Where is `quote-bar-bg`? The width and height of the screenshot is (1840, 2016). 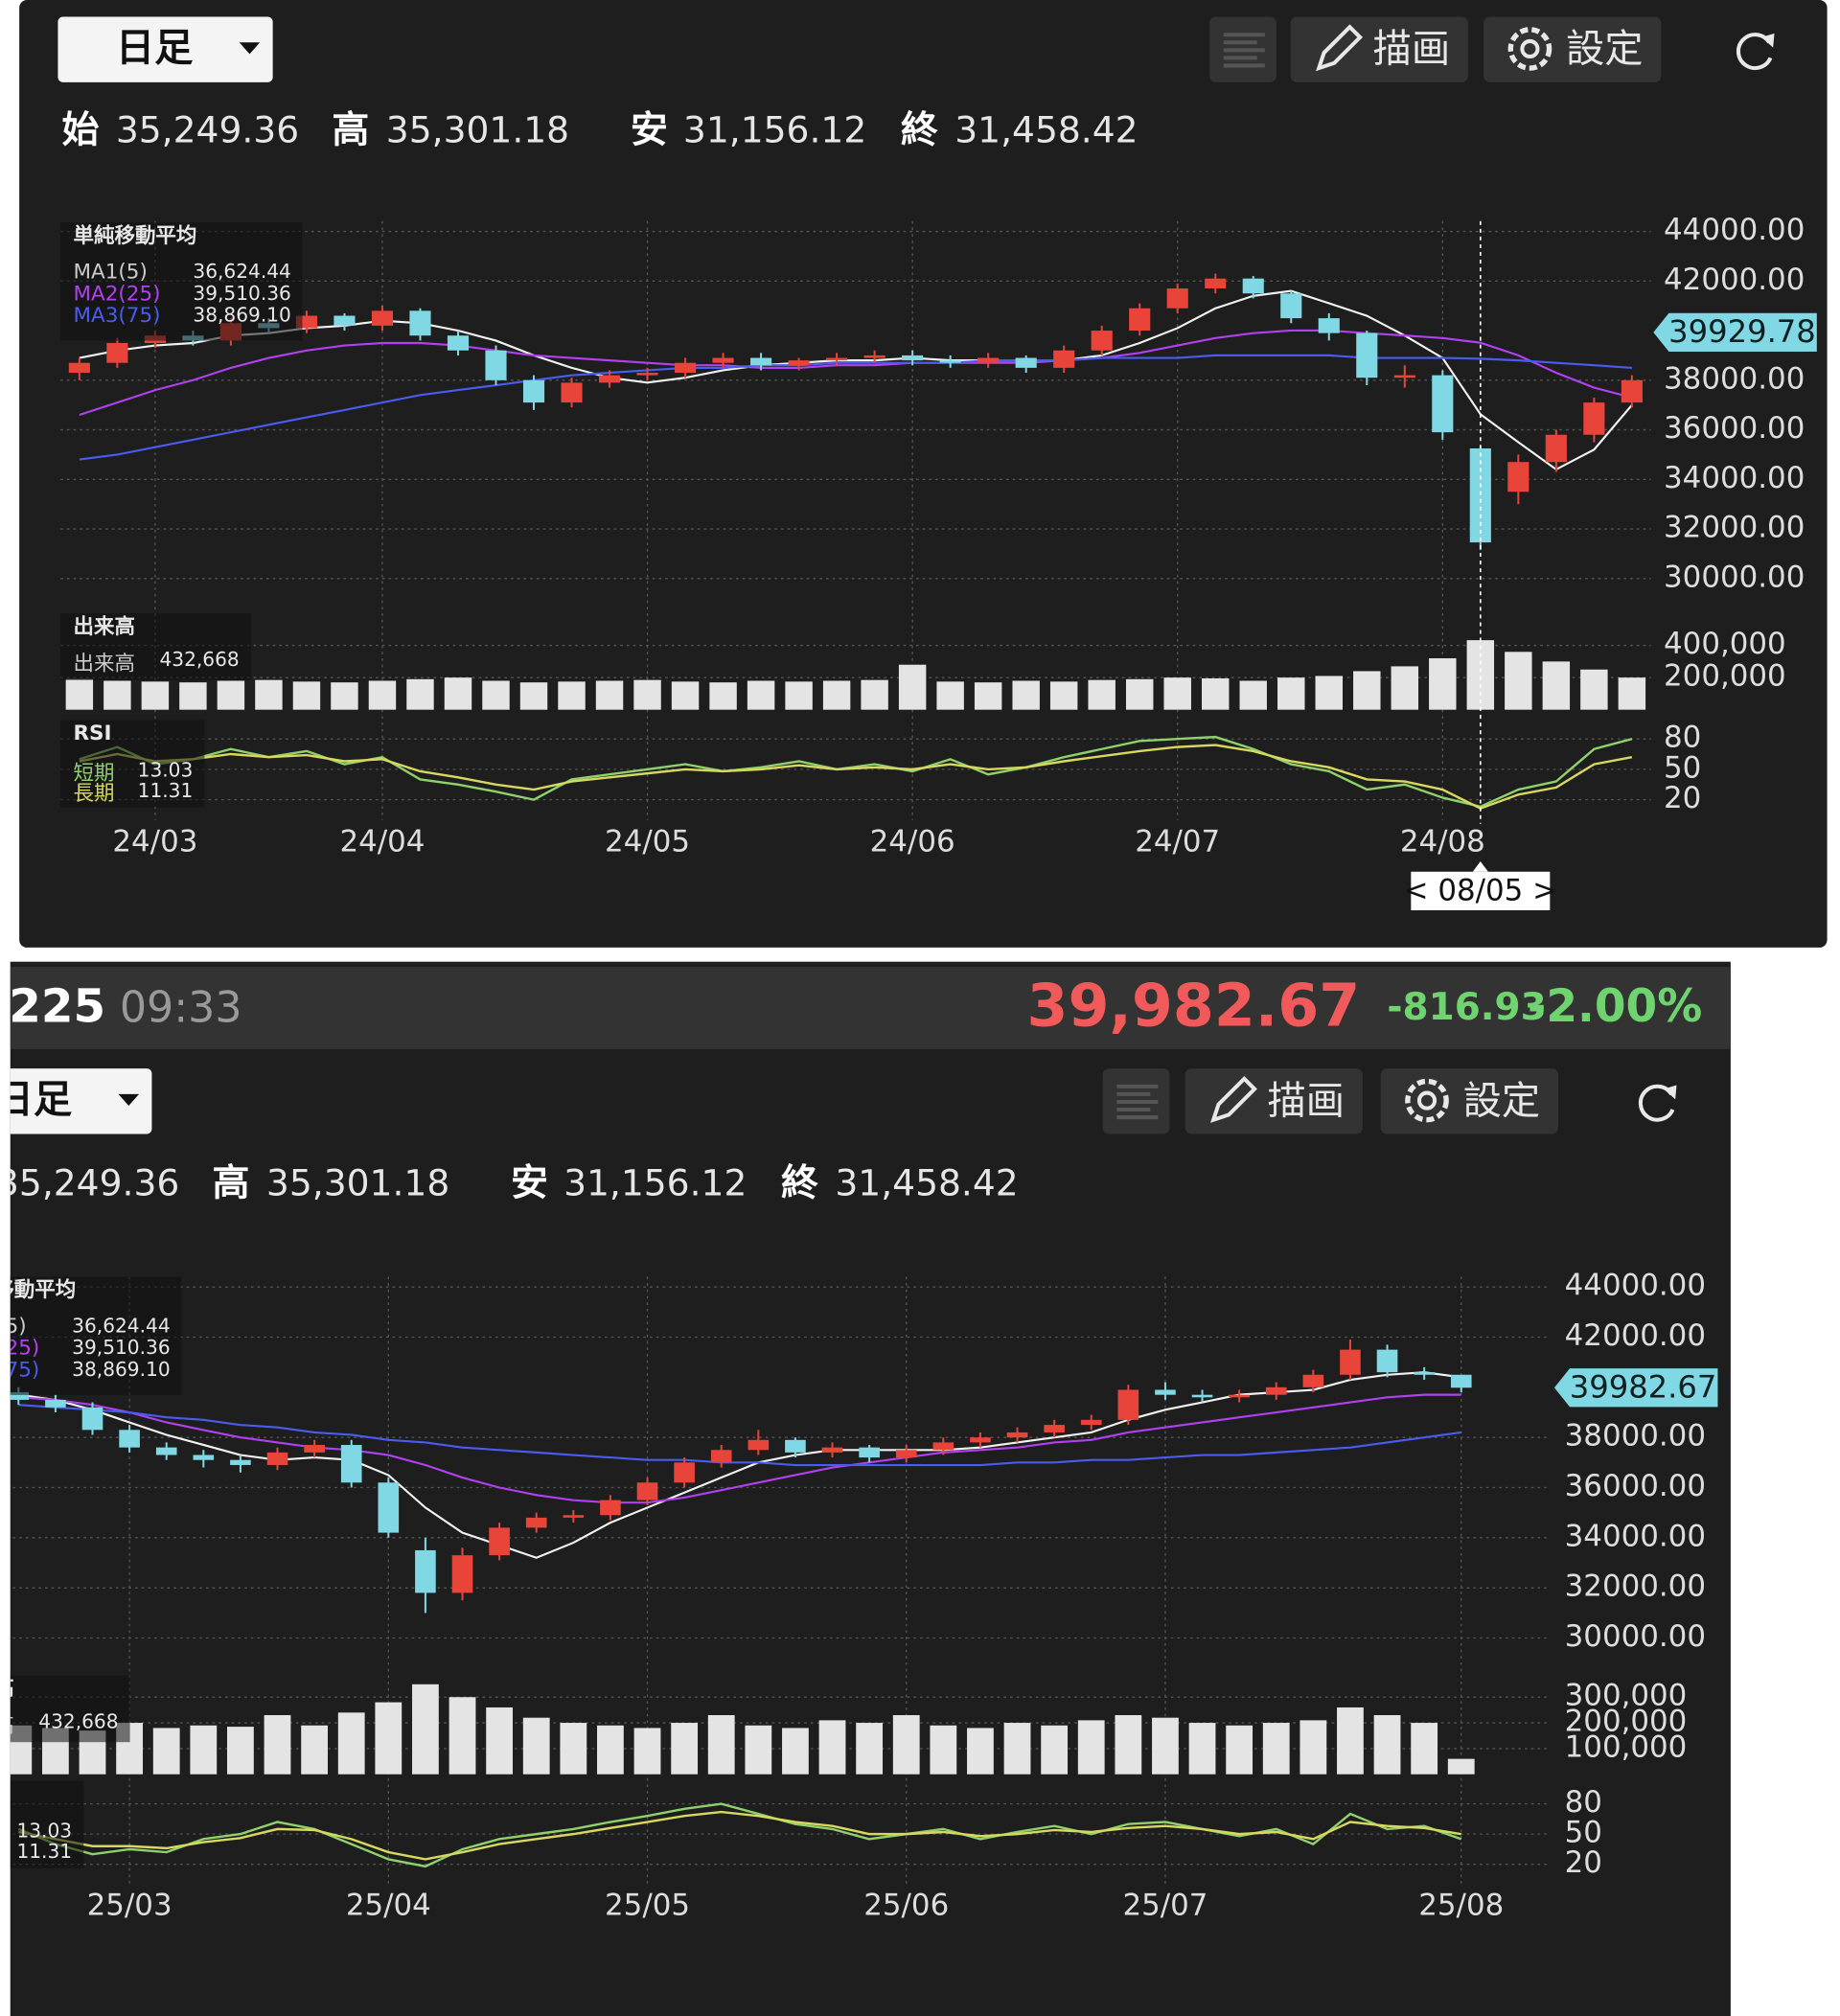 quote-bar-bg is located at coordinates (870, 1008).